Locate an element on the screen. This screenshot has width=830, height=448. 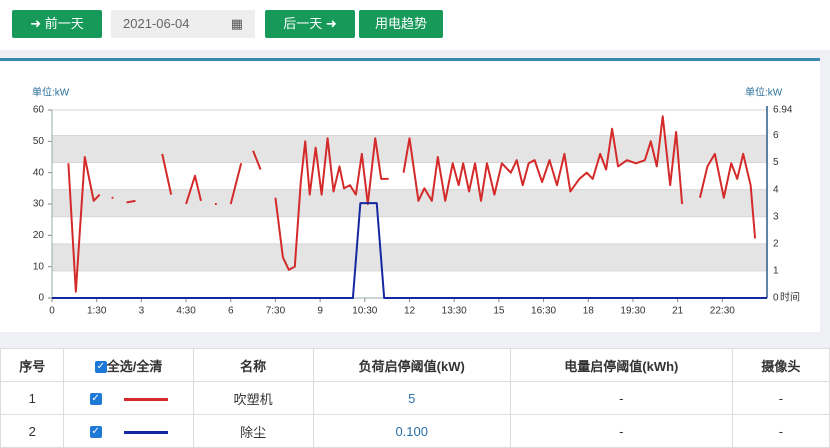
table-row: 1 ✓ 吹塑机 5 - - is located at coordinates (415, 398).